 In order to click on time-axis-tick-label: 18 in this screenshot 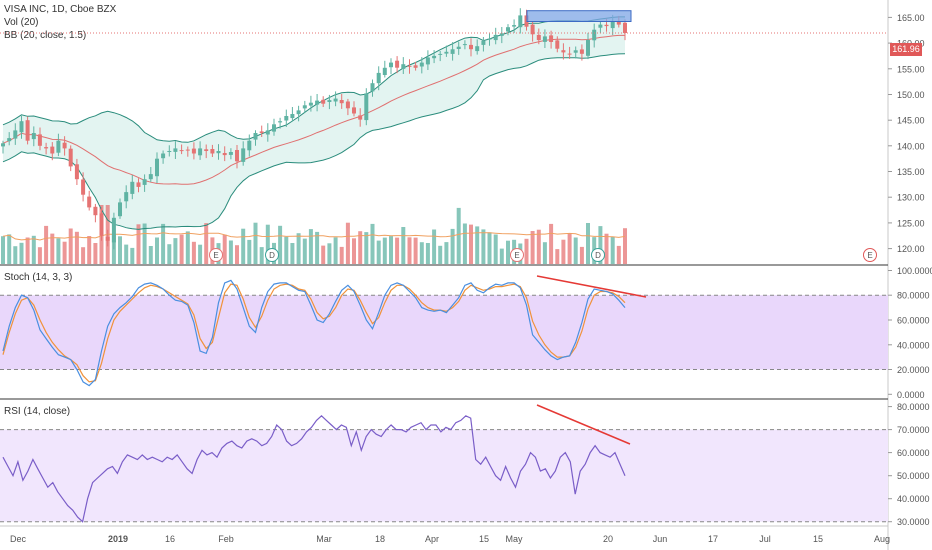, I will do `click(380, 539)`.